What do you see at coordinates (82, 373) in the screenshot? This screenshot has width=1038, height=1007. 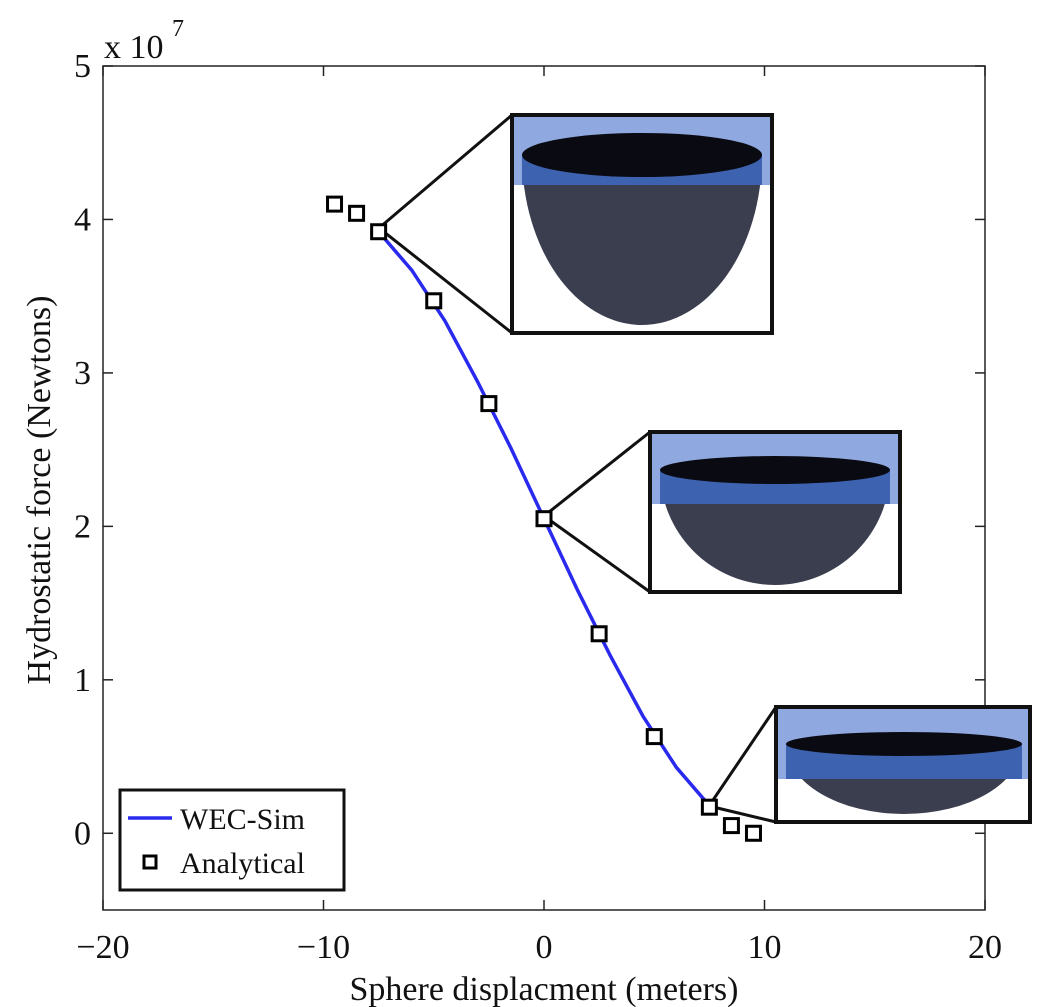 I see `y-tick-label: 3` at bounding box center [82, 373].